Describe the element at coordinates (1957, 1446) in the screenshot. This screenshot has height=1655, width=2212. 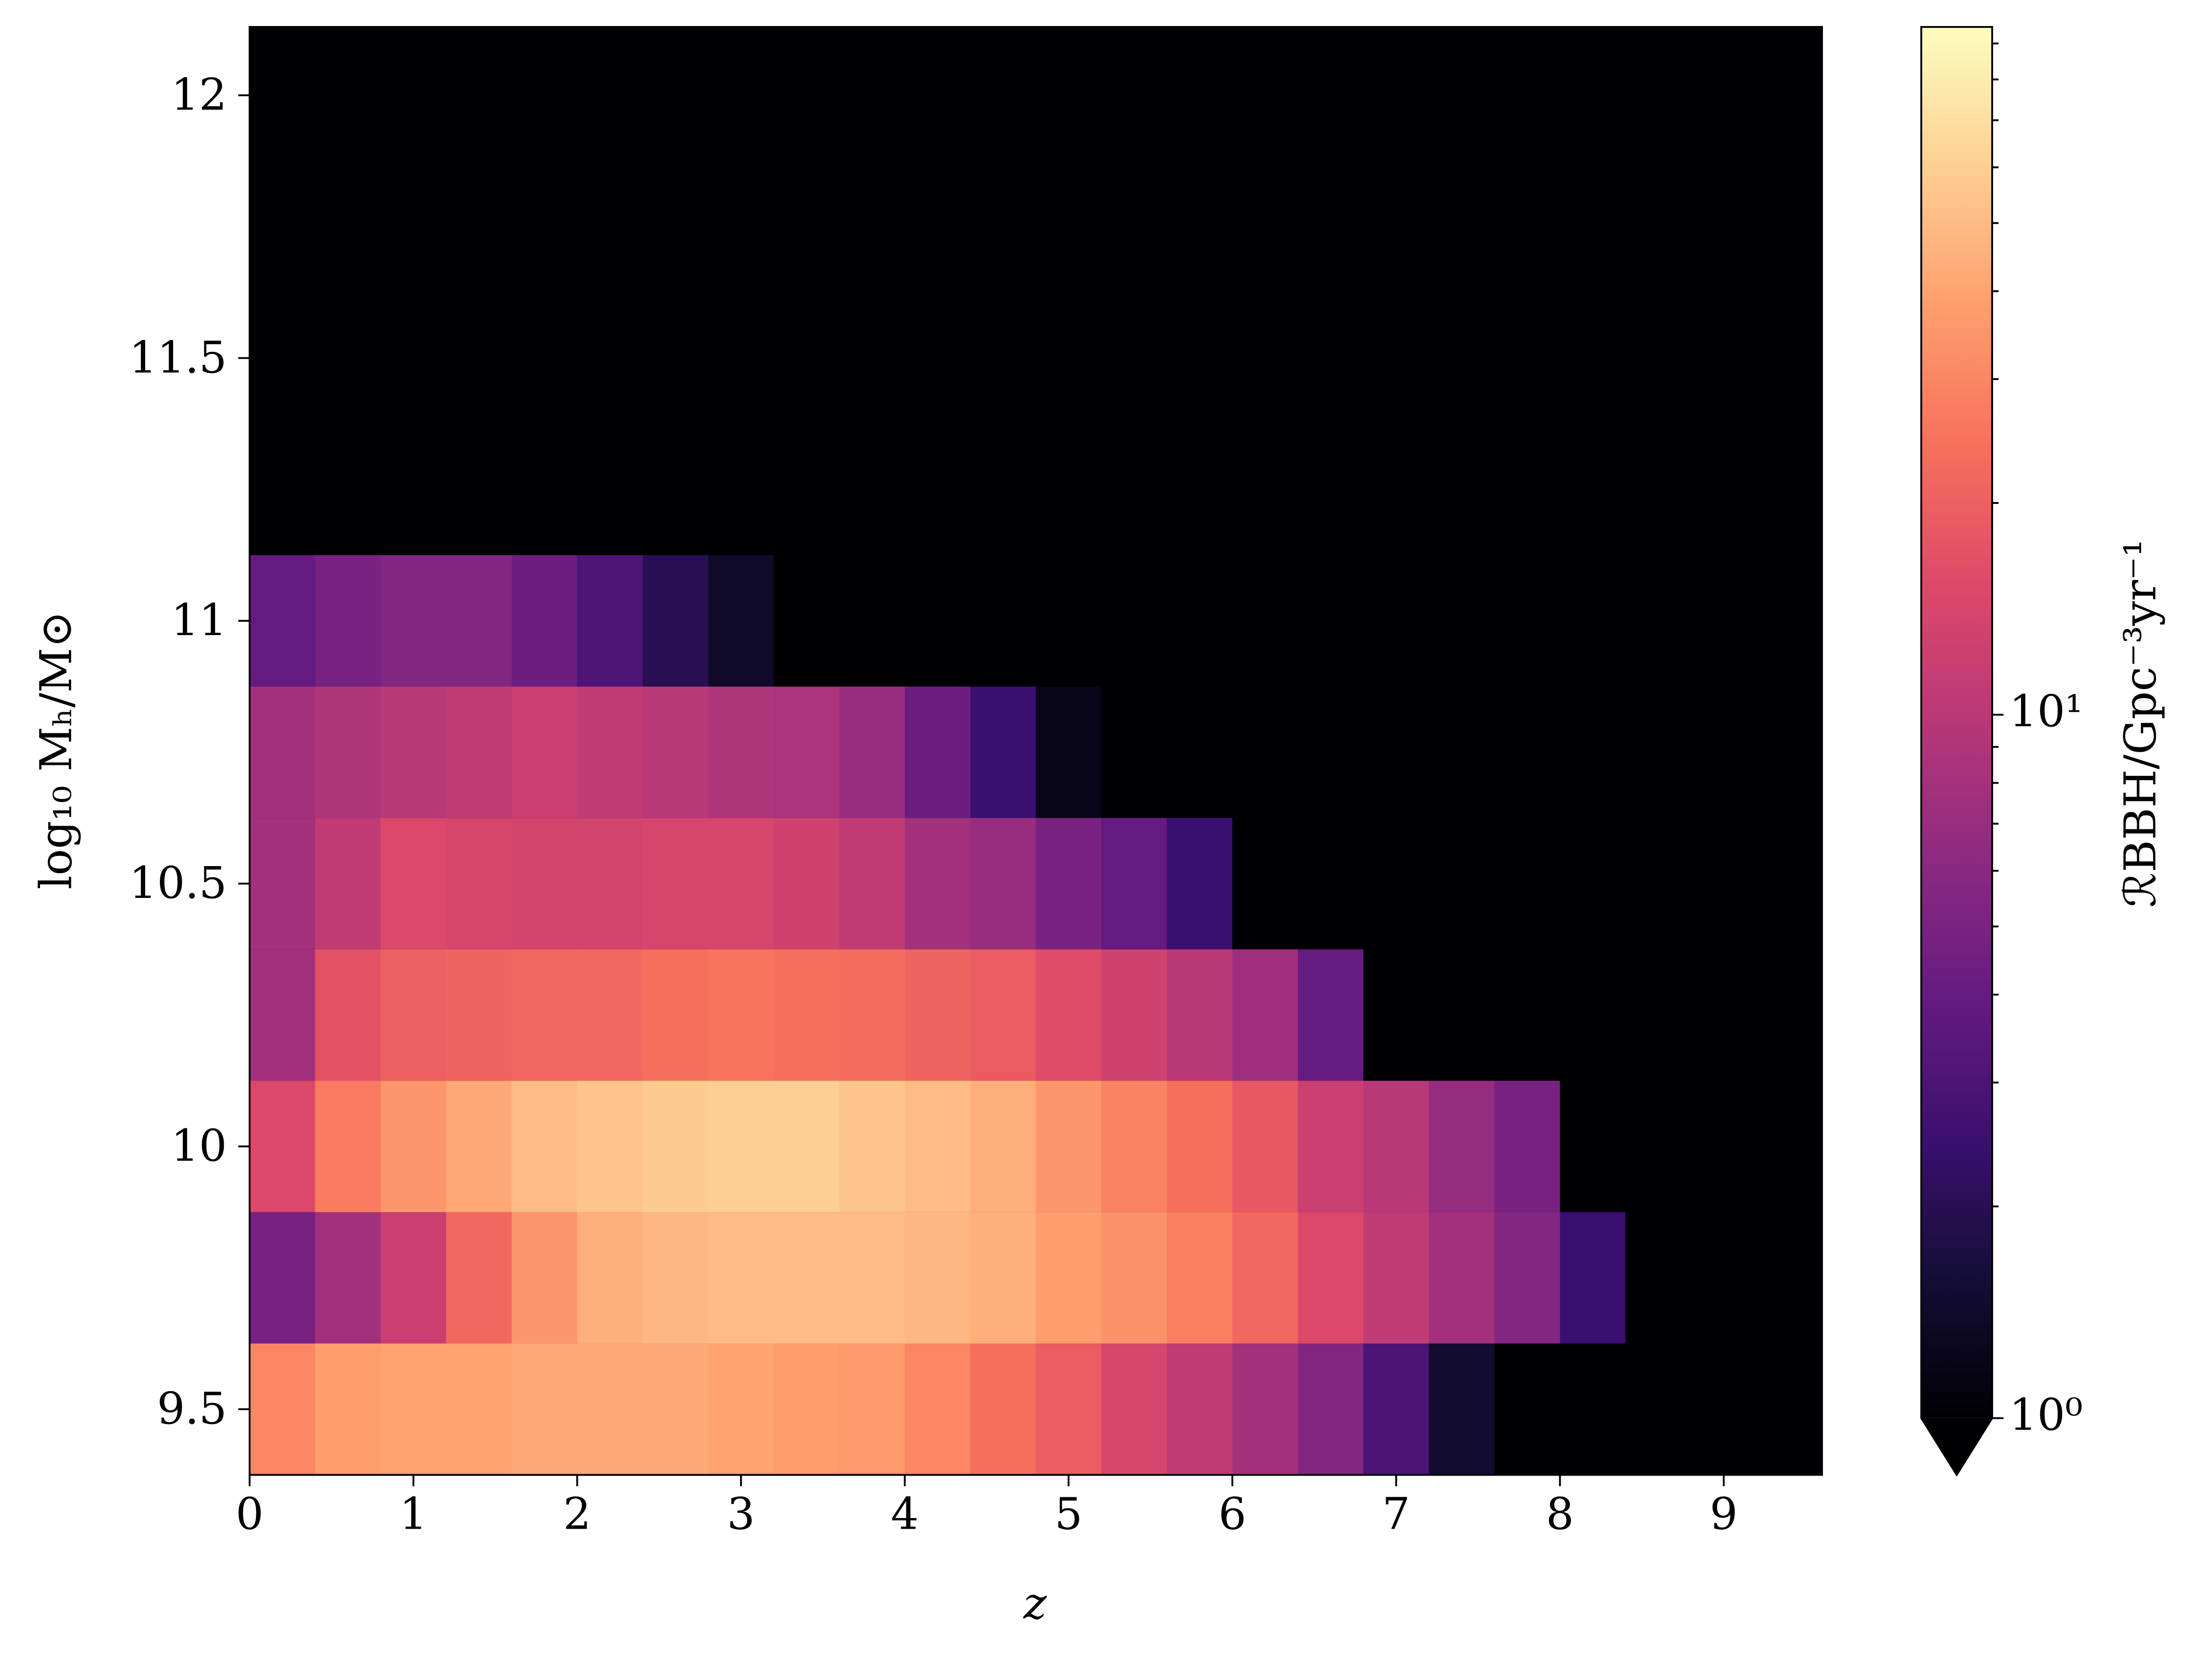
I see `colorbar-extend` at that location.